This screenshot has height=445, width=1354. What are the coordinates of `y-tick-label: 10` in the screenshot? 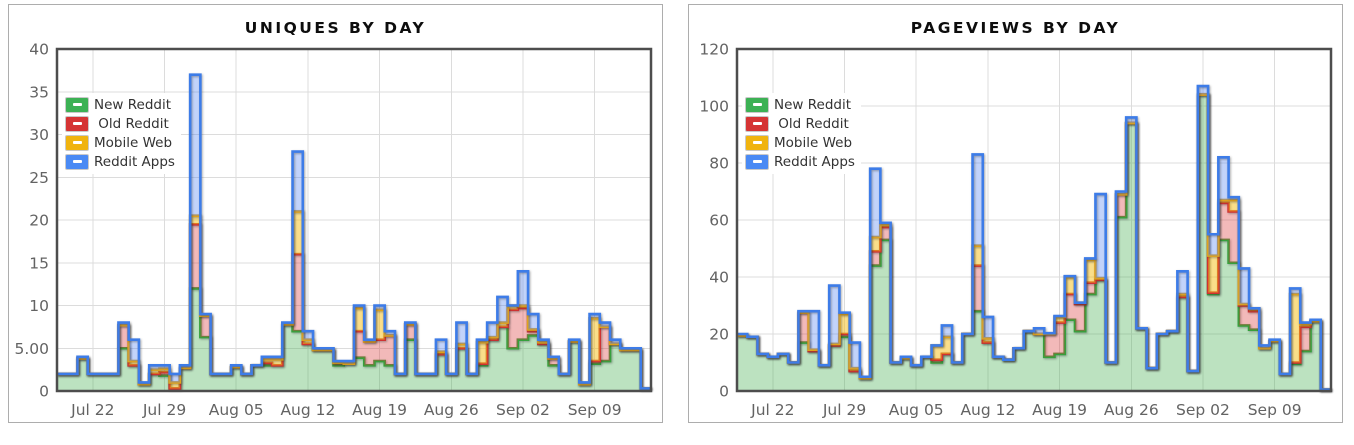 It's located at (39, 306).